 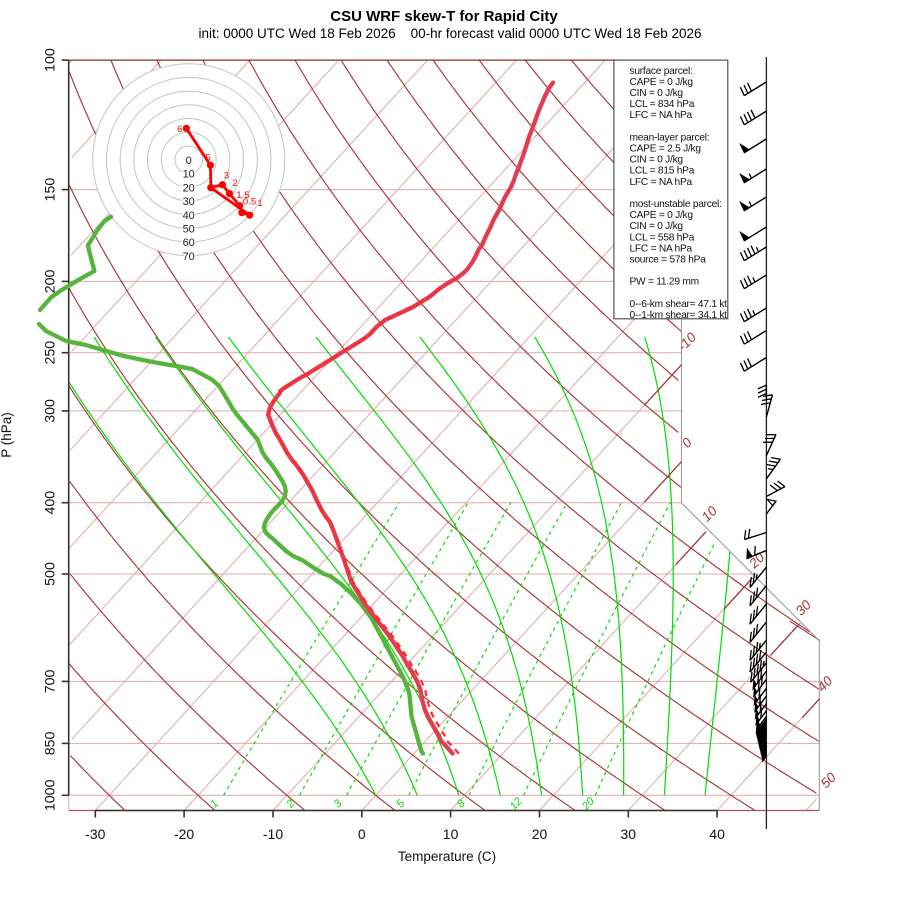 I want to click on svg-text: 400, so click(x=51, y=503).